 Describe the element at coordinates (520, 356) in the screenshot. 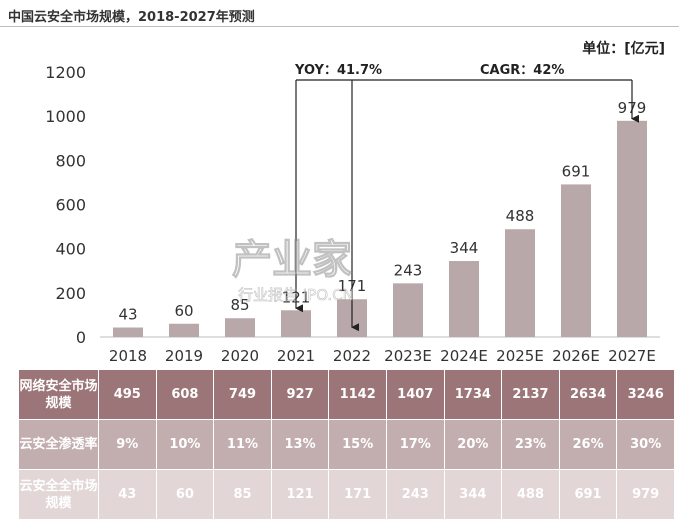

I see `x-tick-label: 2025E` at that location.